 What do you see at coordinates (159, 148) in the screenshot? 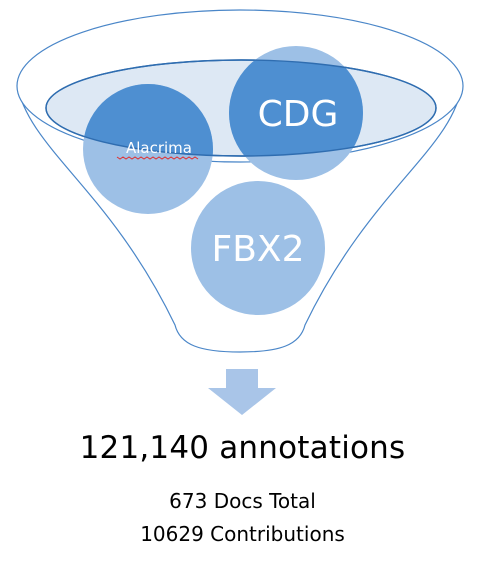
I see `bubble-label-alacrima: Alacrima` at bounding box center [159, 148].